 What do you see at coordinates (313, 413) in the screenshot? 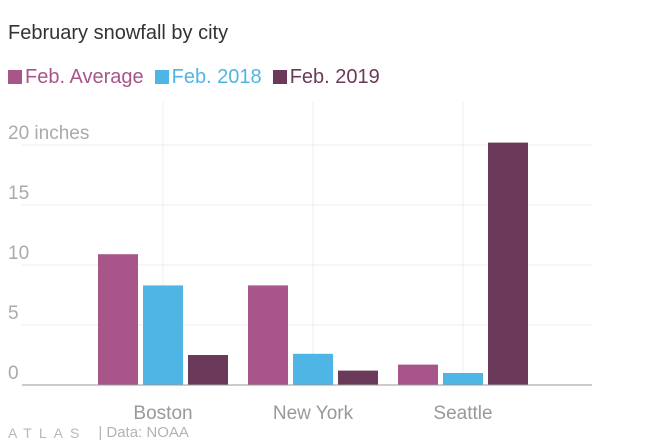
I see `x-tick-label: New York` at bounding box center [313, 413].